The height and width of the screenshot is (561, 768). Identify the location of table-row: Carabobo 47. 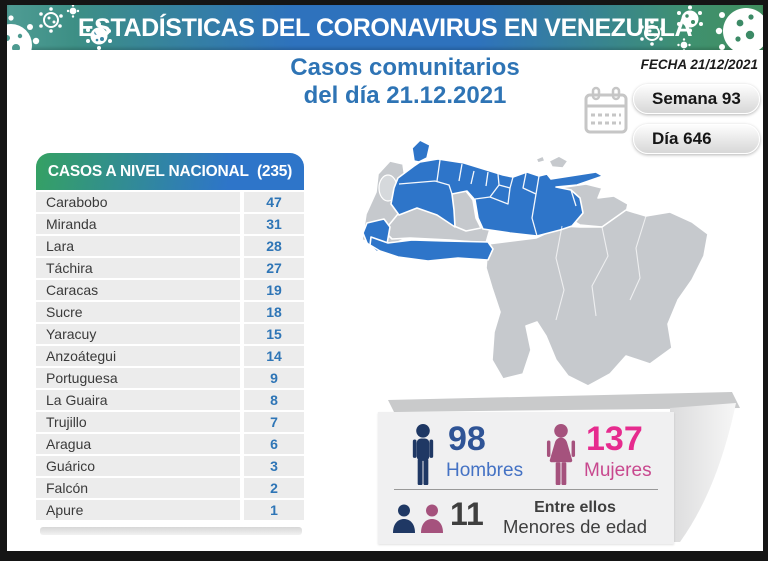
(170, 202).